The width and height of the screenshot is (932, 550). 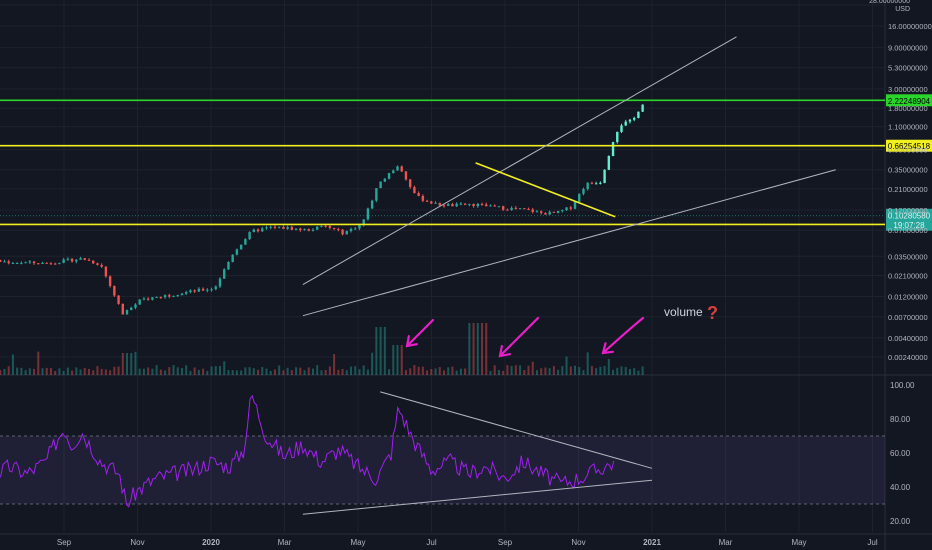 What do you see at coordinates (726, 542) in the screenshot?
I see `time-tick-label: Mar` at bounding box center [726, 542].